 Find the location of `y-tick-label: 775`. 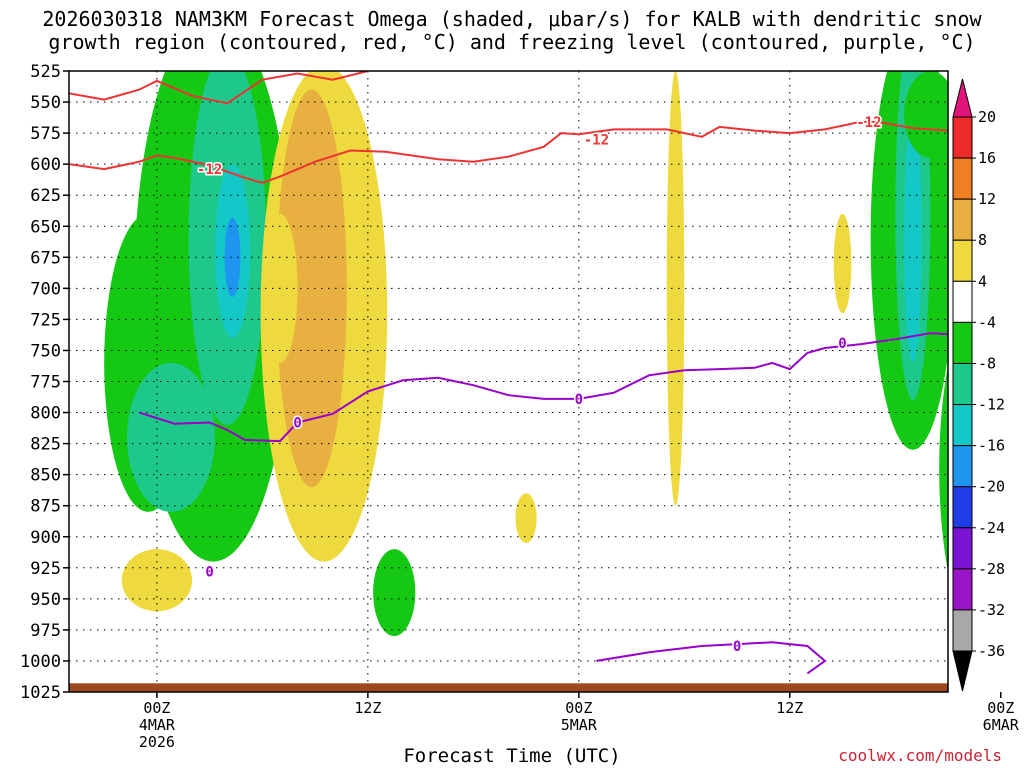

y-tick-label: 775 is located at coordinates (45, 383).